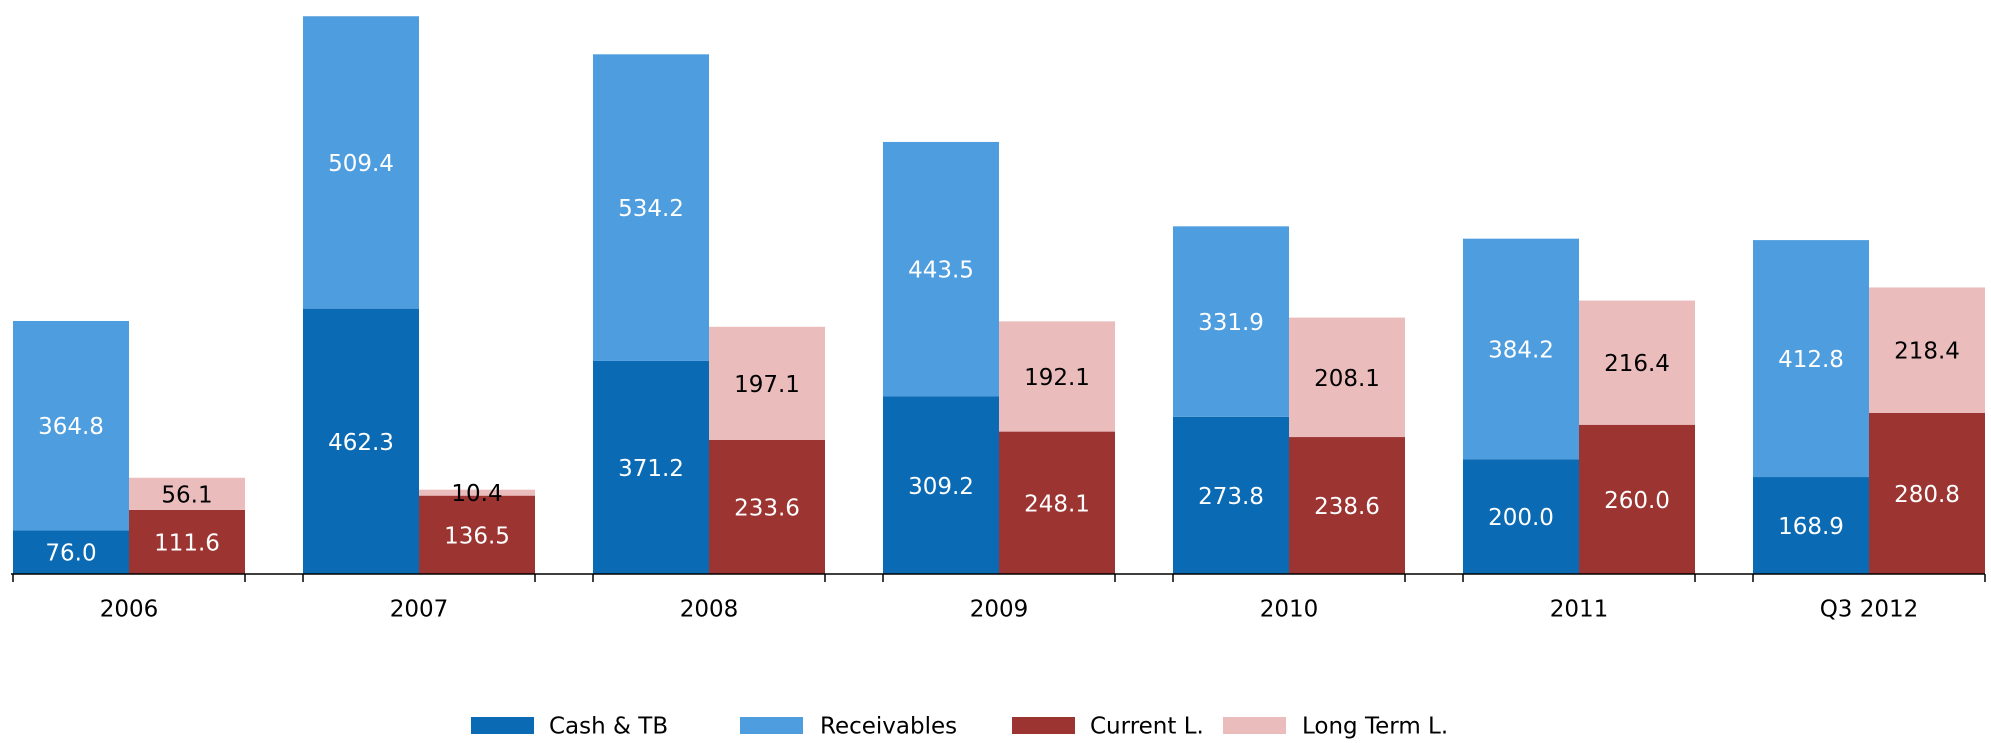 The width and height of the screenshot is (1991, 743). Describe the element at coordinates (1869, 610) in the screenshot. I see `x-tick-label: Q3 2012` at that location.